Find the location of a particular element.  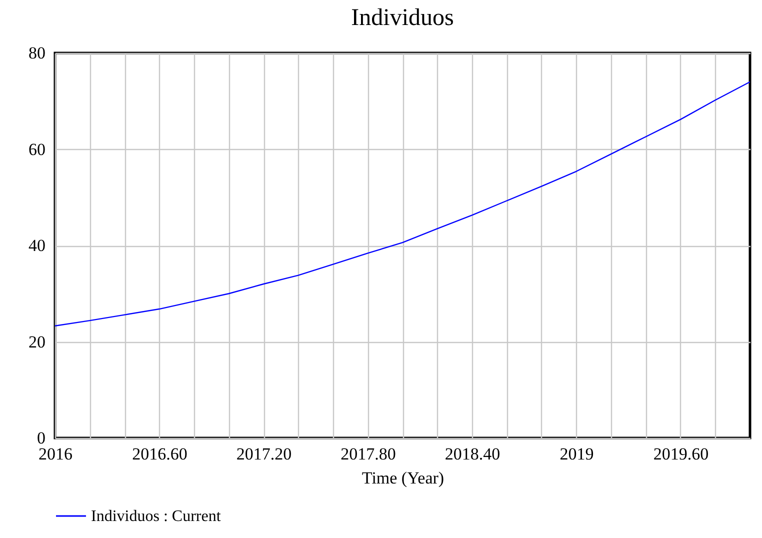

x-tick-label: 2019 is located at coordinates (577, 454).